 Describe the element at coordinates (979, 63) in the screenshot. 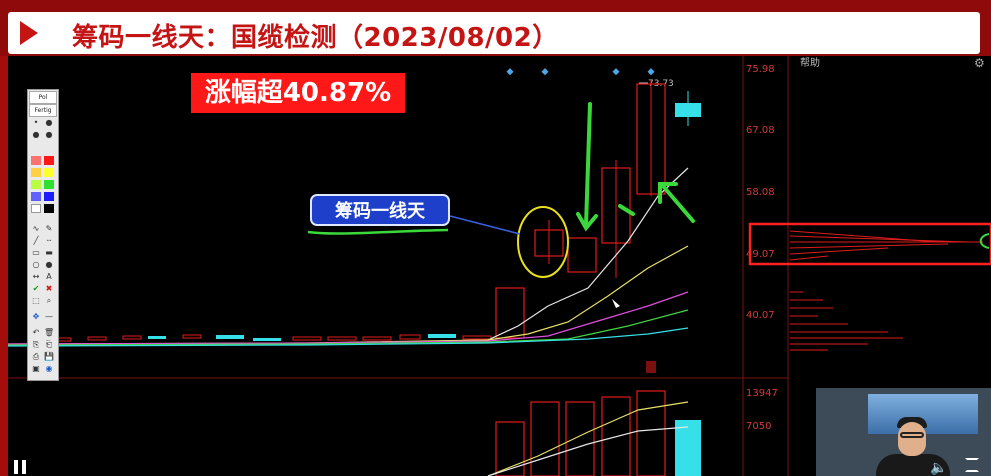

I see `gear-icon: ⚙` at that location.